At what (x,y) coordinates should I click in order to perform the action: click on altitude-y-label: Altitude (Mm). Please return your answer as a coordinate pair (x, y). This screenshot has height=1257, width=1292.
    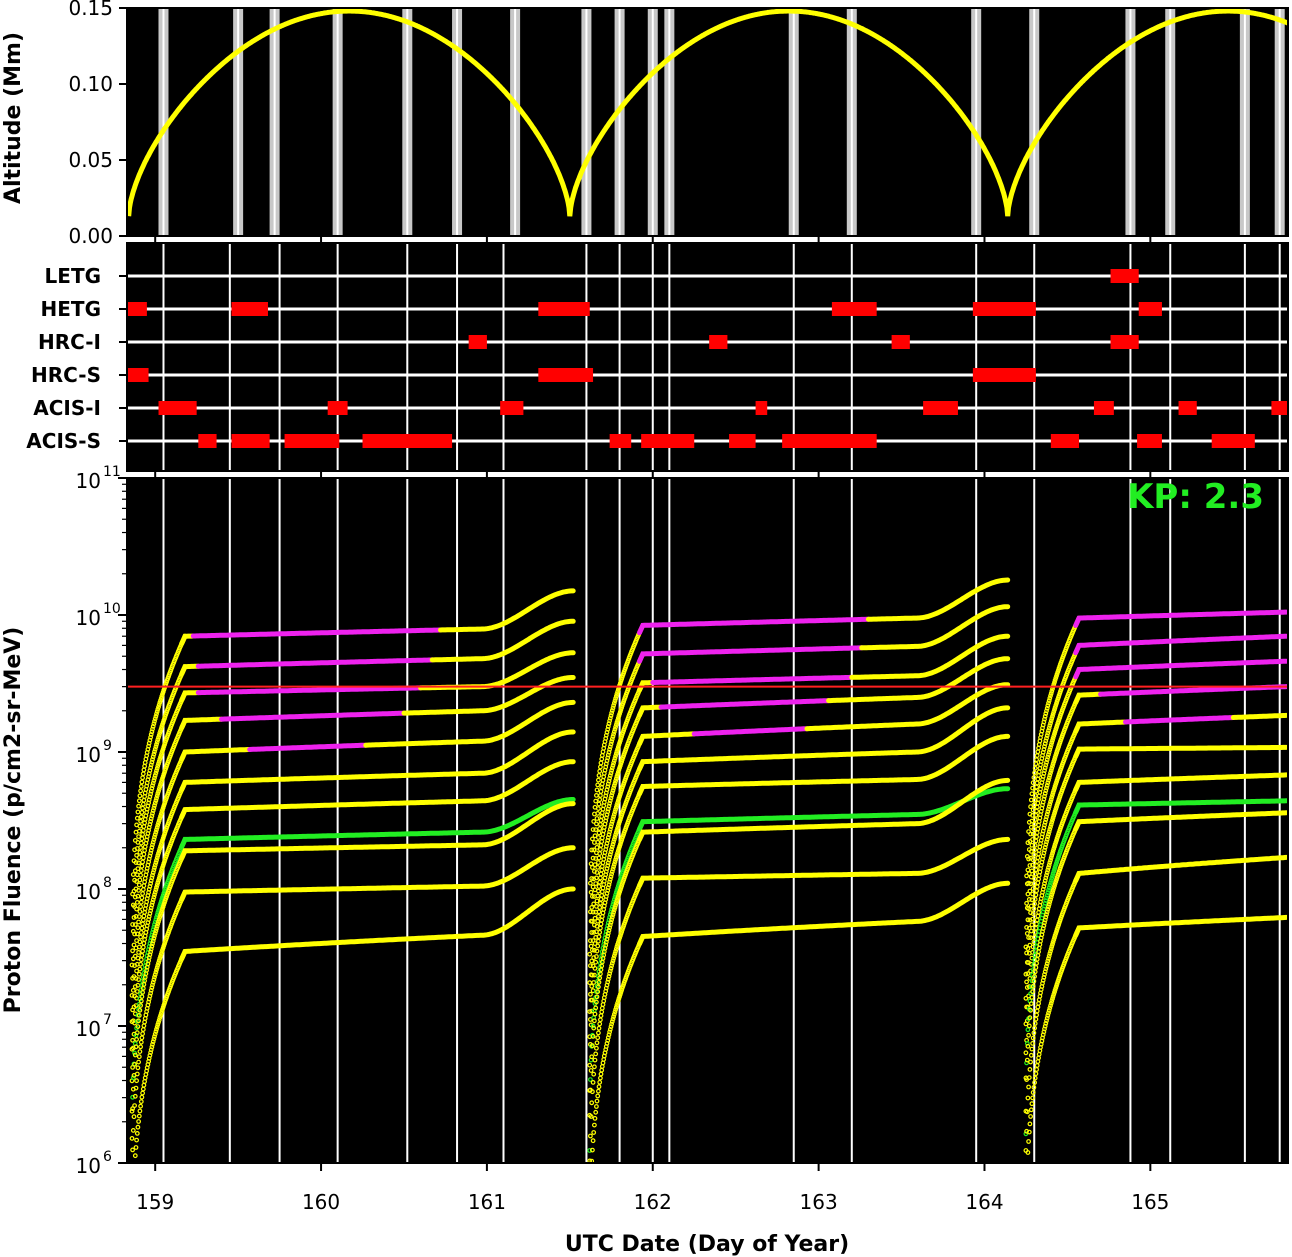
    Looking at the image, I should click on (13, 118).